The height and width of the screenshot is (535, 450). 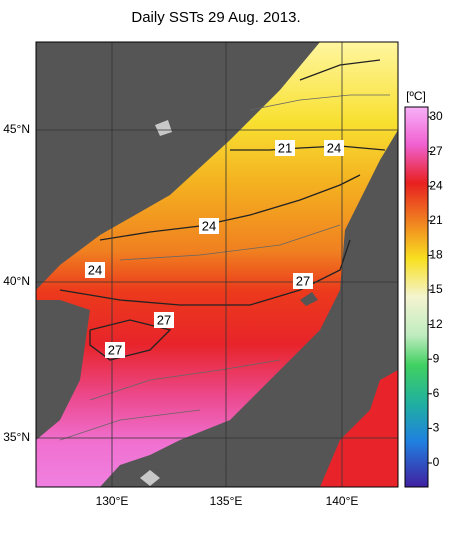 What do you see at coordinates (226, 501) in the screenshot?
I see `lon-label: 135°E` at bounding box center [226, 501].